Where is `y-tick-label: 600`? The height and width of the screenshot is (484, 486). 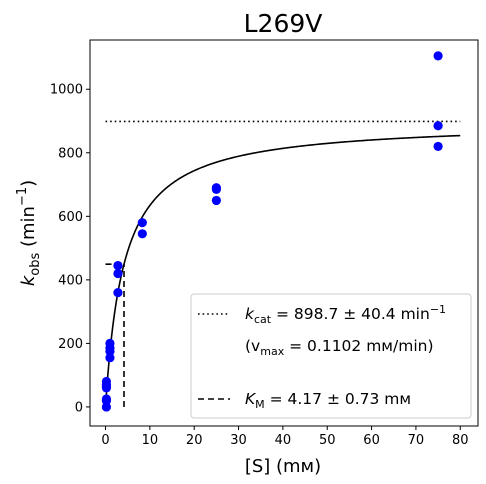 y-tick-label: 600 is located at coordinates (70, 217).